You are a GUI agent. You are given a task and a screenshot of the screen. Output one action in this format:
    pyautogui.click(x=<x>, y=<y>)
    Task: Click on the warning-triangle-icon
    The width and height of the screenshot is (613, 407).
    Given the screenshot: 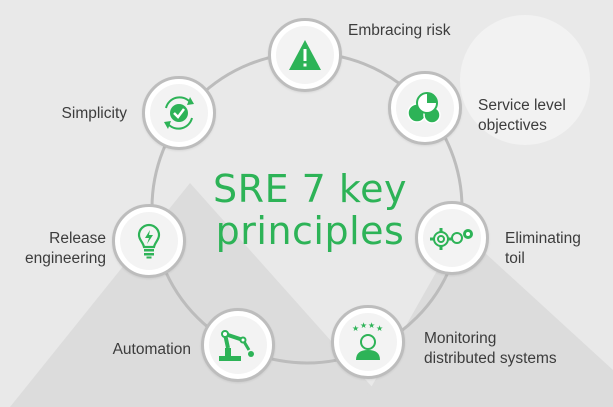 What is the action you would take?
    pyautogui.click(x=305, y=55)
    